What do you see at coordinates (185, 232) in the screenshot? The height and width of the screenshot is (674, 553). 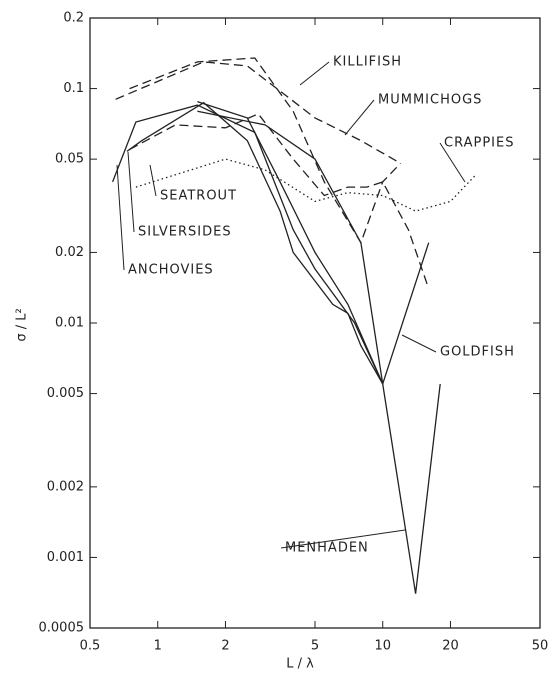 I see `series-label: SILVERSIDES` at bounding box center [185, 232].